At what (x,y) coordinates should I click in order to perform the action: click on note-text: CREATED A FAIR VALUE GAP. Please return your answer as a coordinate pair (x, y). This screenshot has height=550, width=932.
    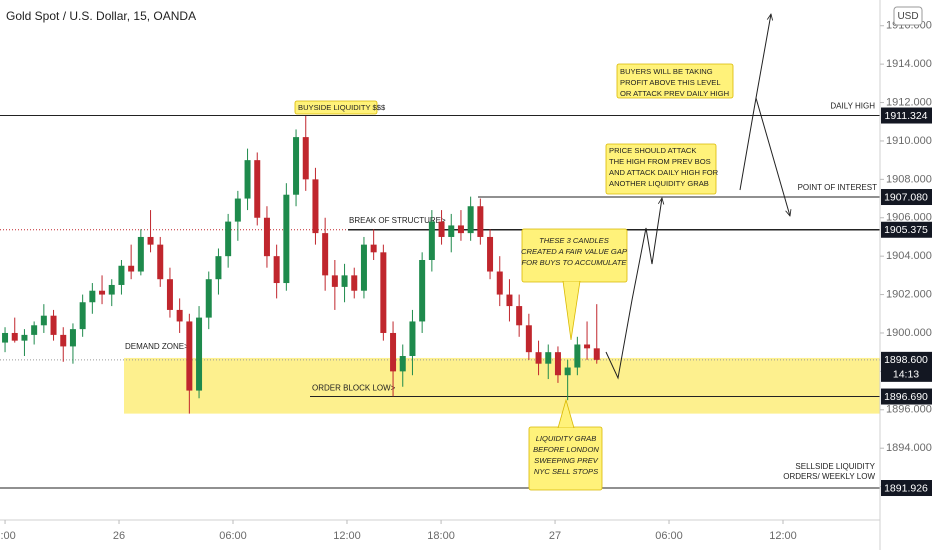
    Looking at the image, I should click on (574, 251).